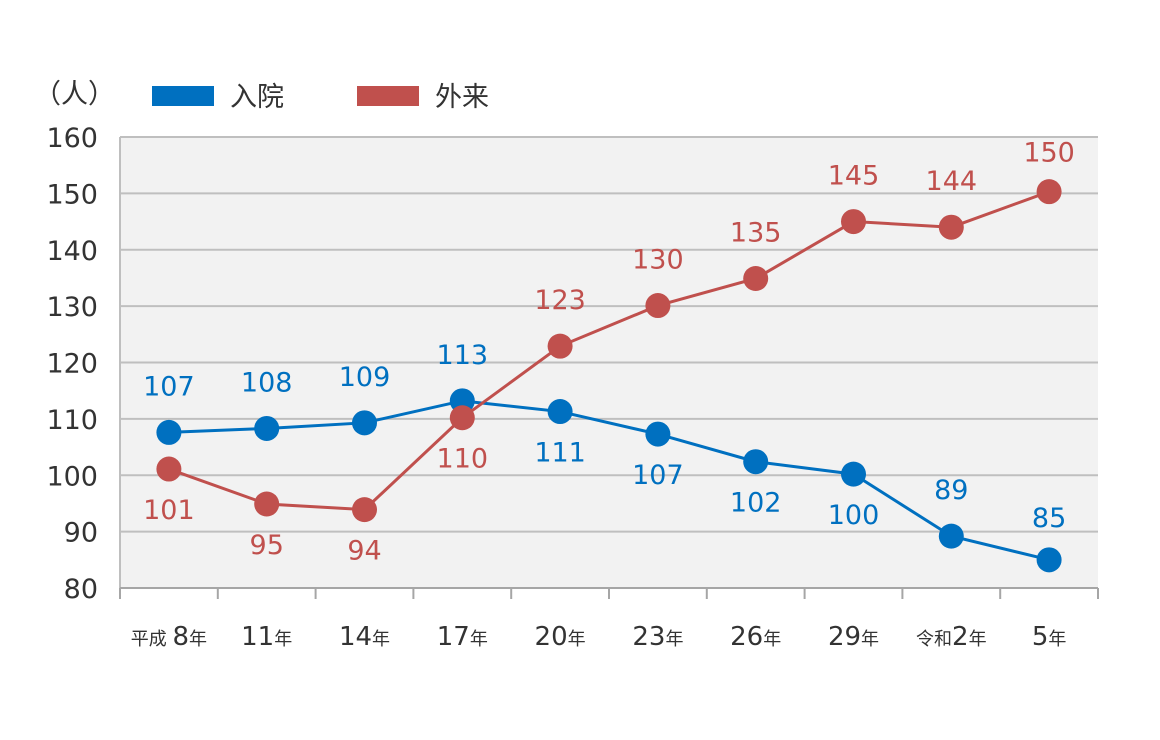 Image resolution: width=1160 pixels, height=740 pixels. What do you see at coordinates (267, 545) in the screenshot?
I see `data-label: 95` at bounding box center [267, 545].